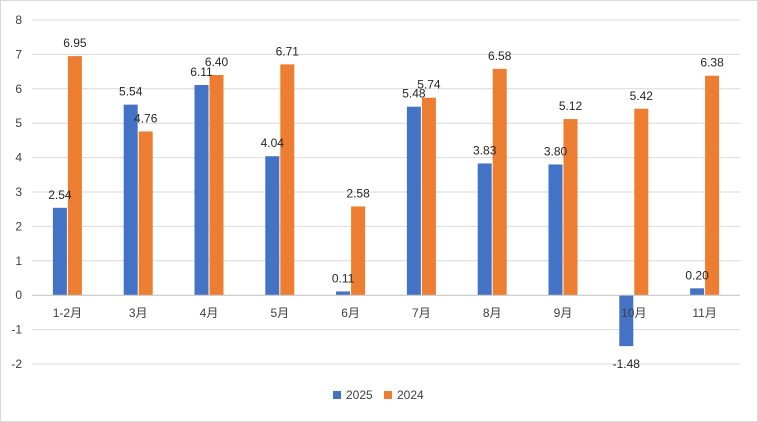 The width and height of the screenshot is (758, 422). What do you see at coordinates (358, 193) in the screenshot?
I see `data-label: 2.58` at bounding box center [358, 193].